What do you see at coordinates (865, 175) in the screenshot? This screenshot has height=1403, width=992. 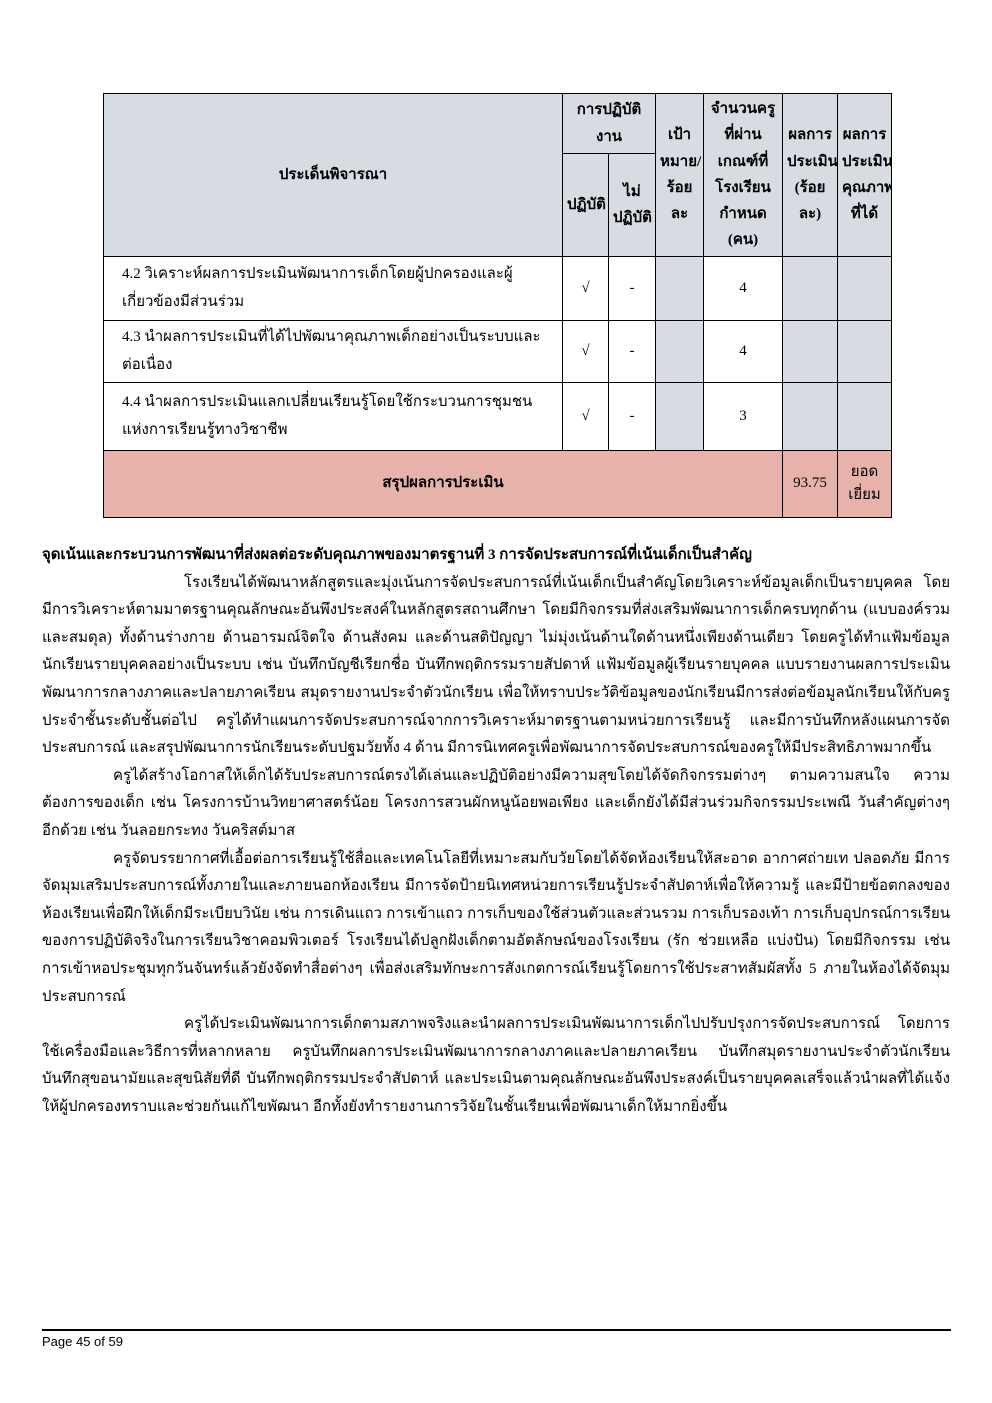 I see `header-quality-result: ผลการประเมินคุณภาพที่ได้` at bounding box center [865, 175].